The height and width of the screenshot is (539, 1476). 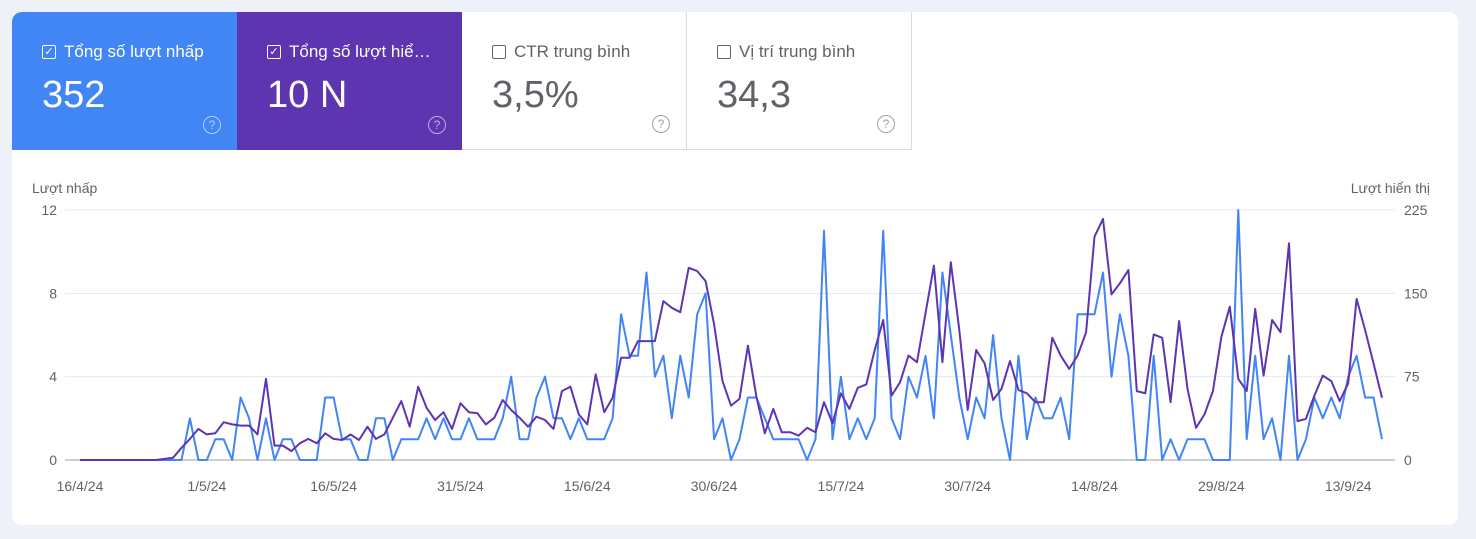 What do you see at coordinates (1390, 188) in the screenshot?
I see `y-right-axis-title: Lượt hiển thị` at bounding box center [1390, 188].